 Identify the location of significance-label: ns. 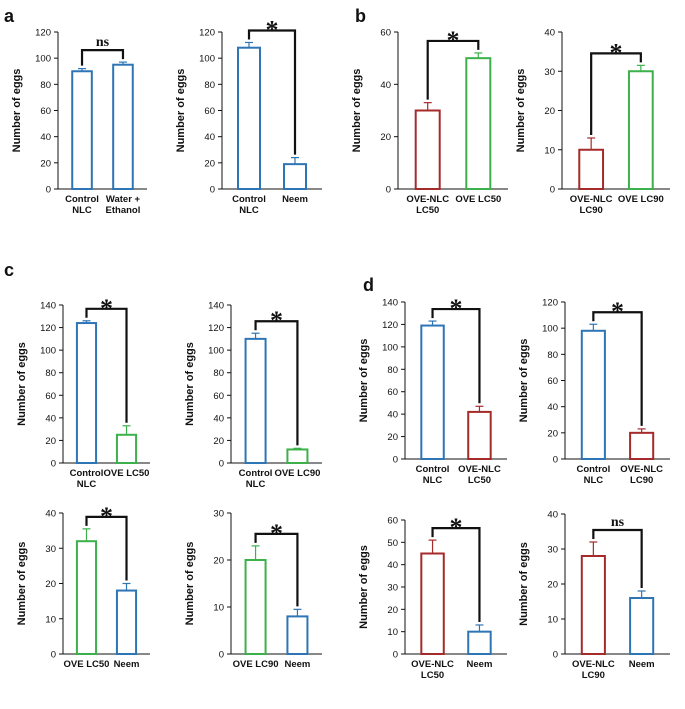
(618, 522).